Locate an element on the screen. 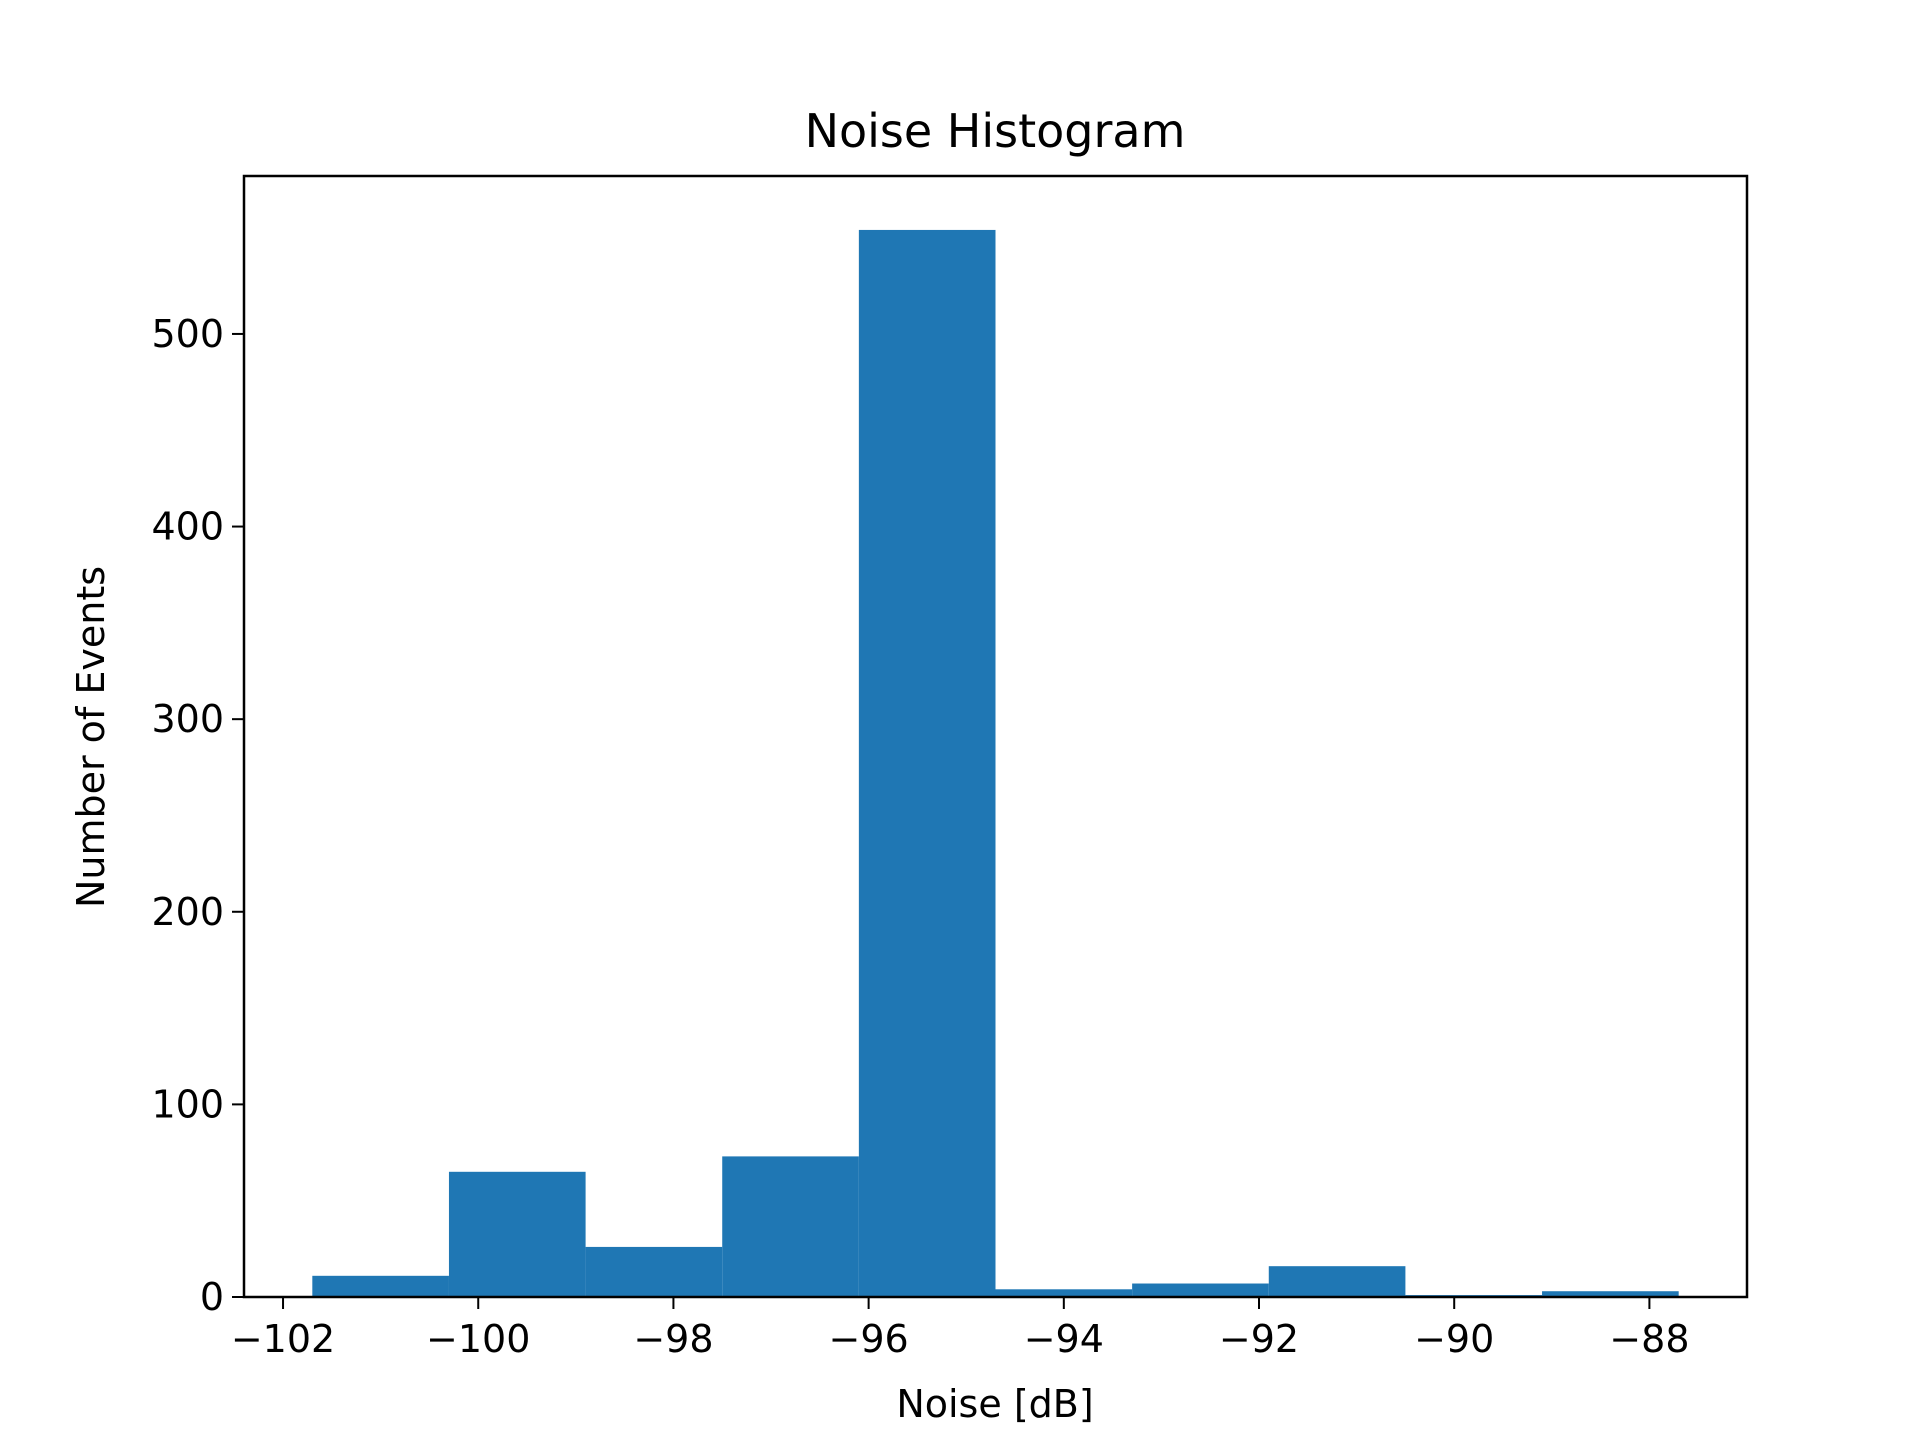 Image resolution: width=1920 pixels, height=1440 pixels. y-tick-label: 400 is located at coordinates (187, 527).